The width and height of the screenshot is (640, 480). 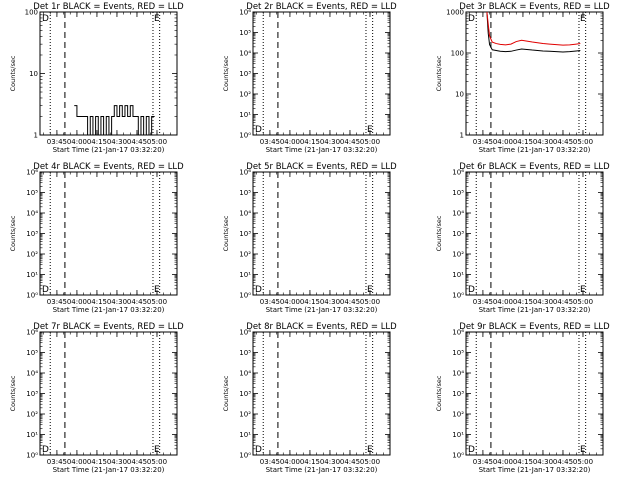 I want to click on y-tick-label: 10, so click(x=459, y=95).